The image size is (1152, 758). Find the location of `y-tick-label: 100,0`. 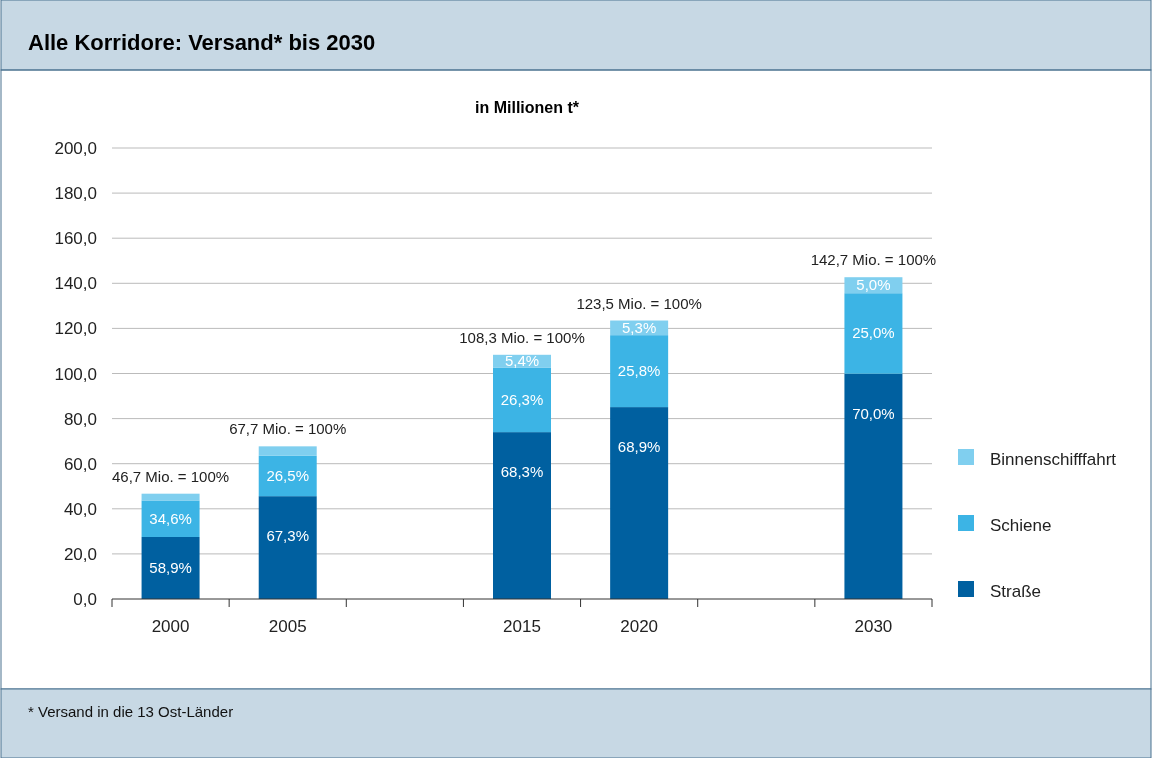

y-tick-label: 100,0 is located at coordinates (75, 374).